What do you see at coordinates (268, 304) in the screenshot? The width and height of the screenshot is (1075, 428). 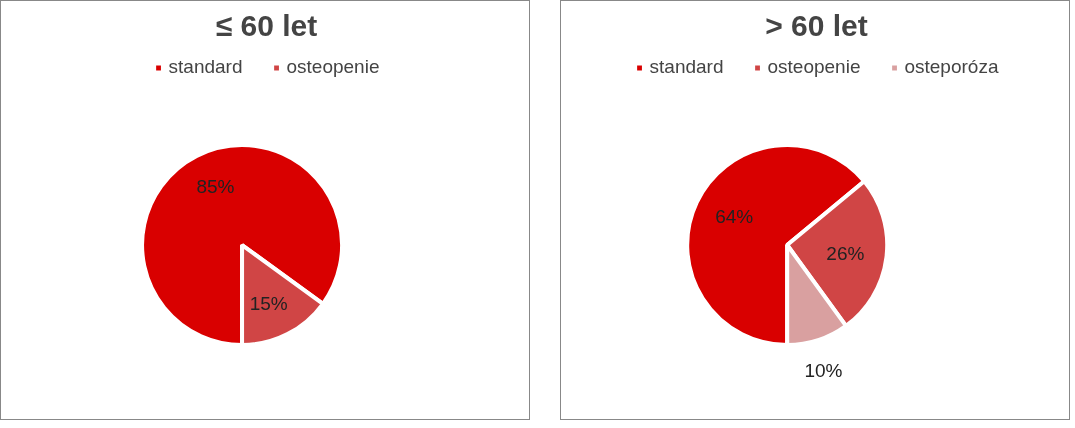 I see `data-label: 15%` at bounding box center [268, 304].